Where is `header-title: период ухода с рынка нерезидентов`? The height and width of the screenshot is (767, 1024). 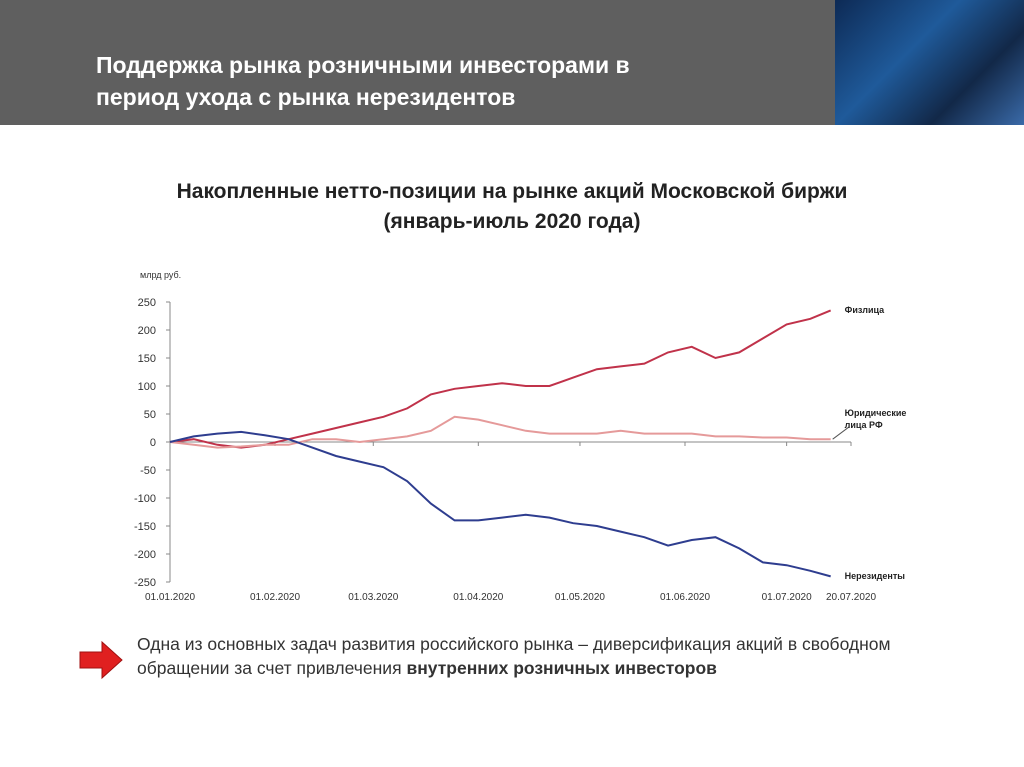 header-title: период ухода с рынка нерезидентов is located at coordinates (306, 97).